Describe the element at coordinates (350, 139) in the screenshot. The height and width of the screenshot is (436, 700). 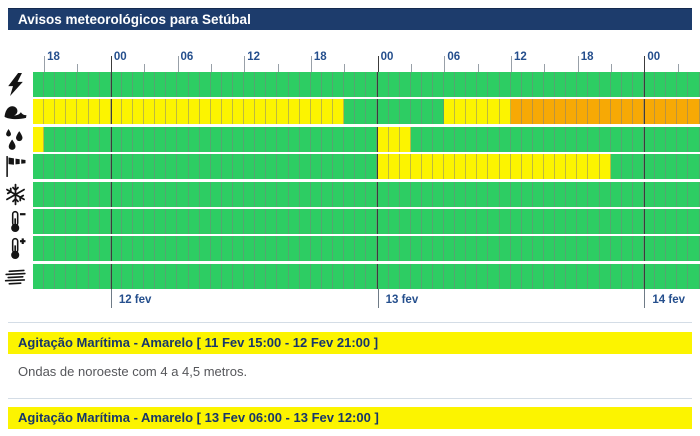
I see `warning-row-rain` at that location.